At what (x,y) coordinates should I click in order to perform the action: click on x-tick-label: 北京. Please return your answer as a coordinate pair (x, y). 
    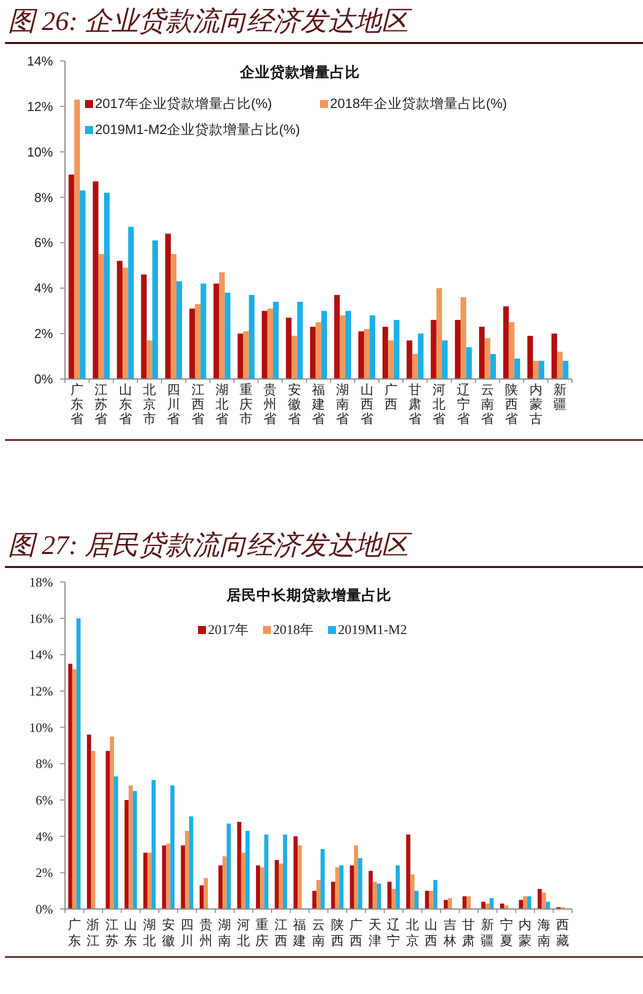
    Looking at the image, I should click on (412, 932).